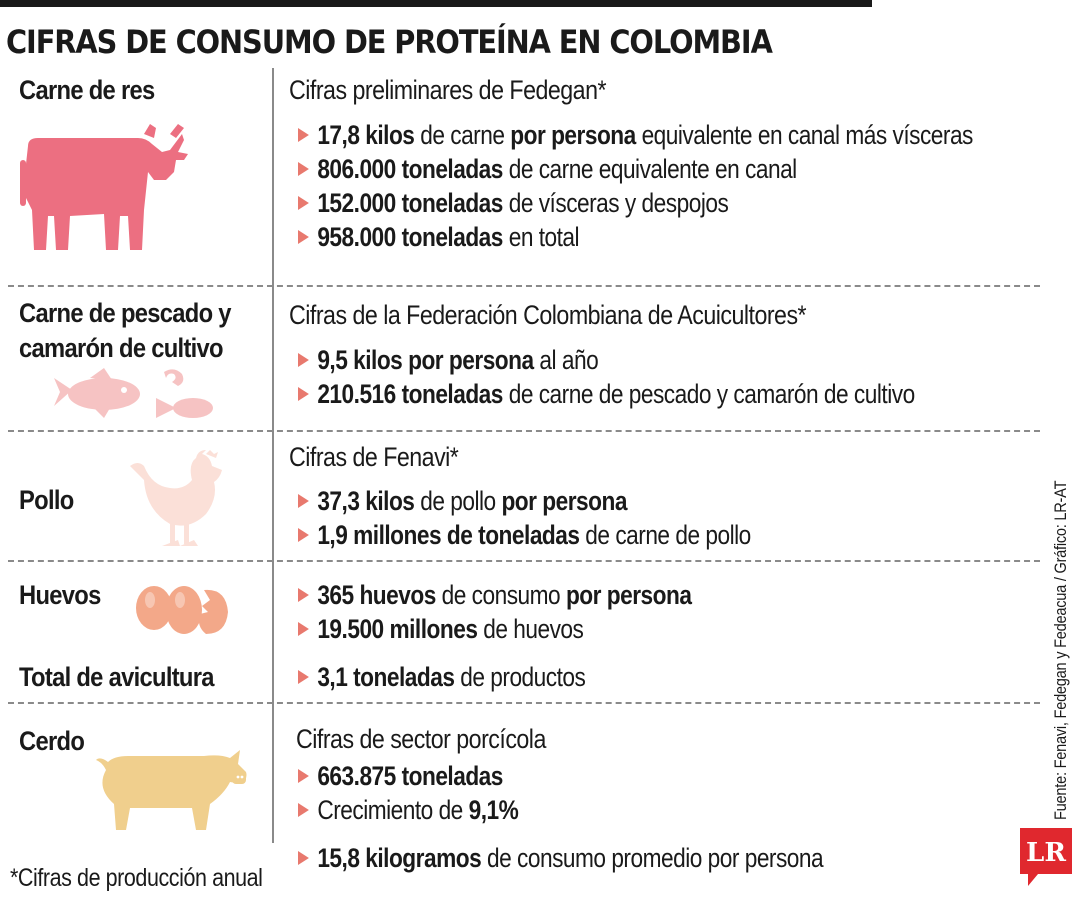  What do you see at coordinates (615, 202) in the screenshot?
I see `bullet-text: de vísceras y despojos` at bounding box center [615, 202].